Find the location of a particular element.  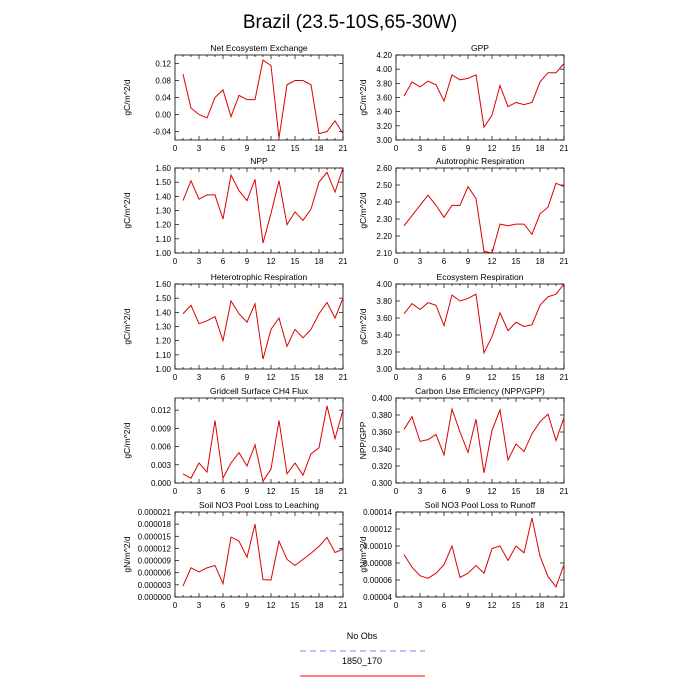

y-tick-label: 0.009 is located at coordinates (161, 428).